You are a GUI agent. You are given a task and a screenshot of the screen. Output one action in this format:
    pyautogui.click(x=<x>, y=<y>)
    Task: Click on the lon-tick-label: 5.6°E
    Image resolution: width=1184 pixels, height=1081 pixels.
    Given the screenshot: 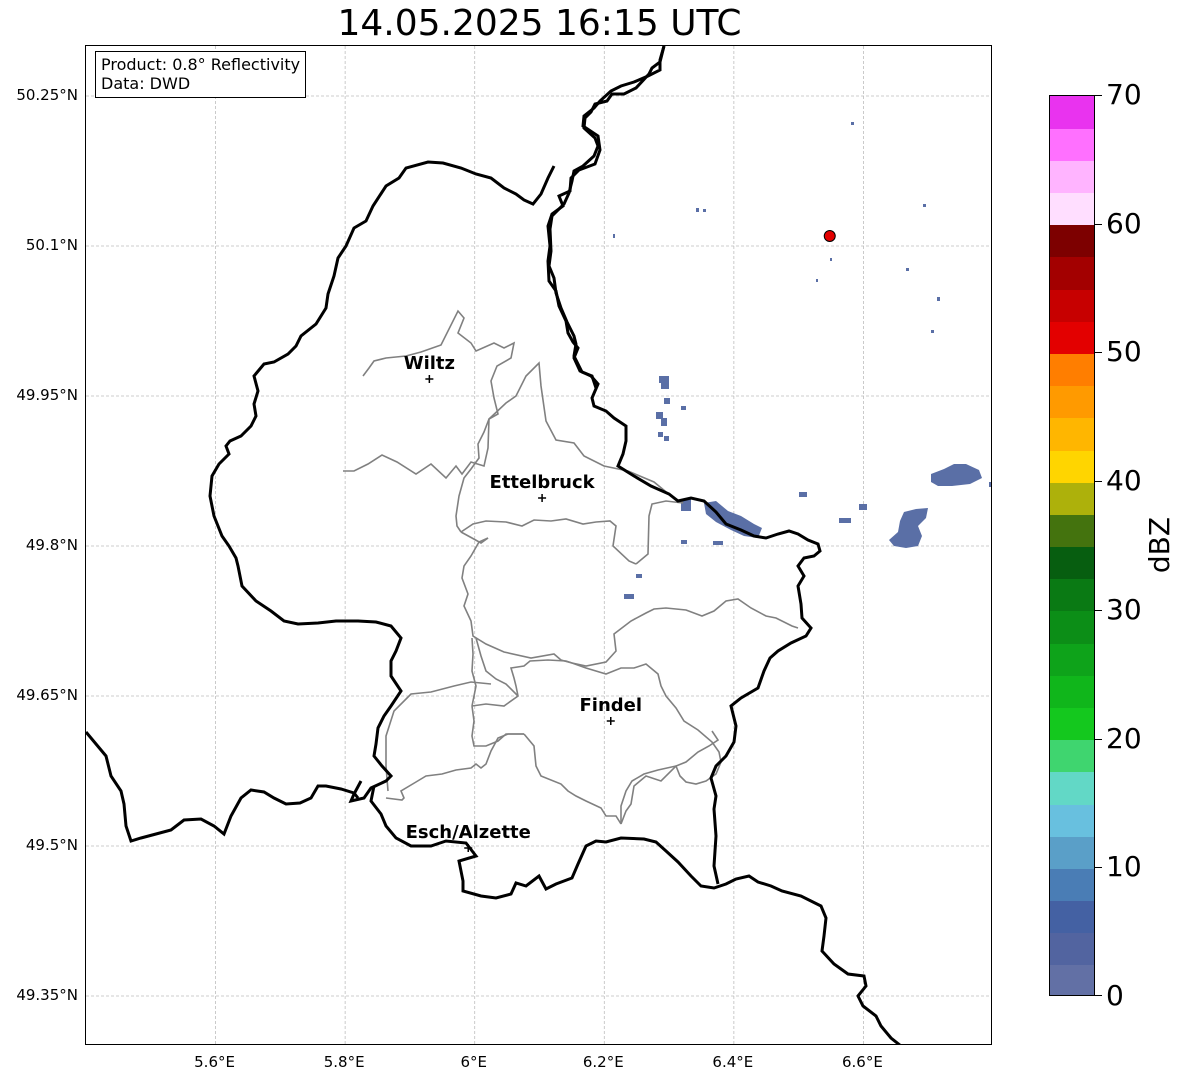 What is the action you would take?
    pyautogui.click(x=214, y=1062)
    